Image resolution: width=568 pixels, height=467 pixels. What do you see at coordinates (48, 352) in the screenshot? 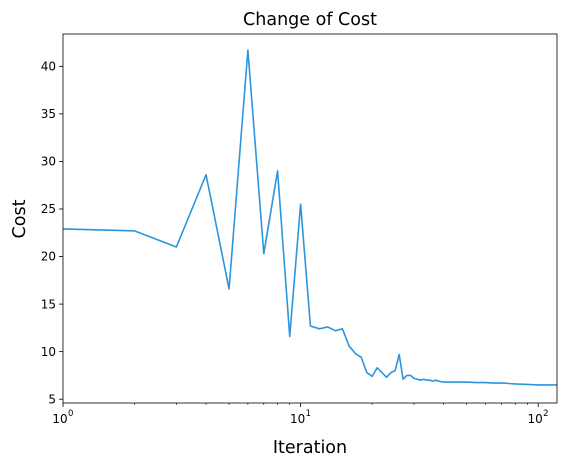
I see `y-tick-label: 10` at bounding box center [48, 352].